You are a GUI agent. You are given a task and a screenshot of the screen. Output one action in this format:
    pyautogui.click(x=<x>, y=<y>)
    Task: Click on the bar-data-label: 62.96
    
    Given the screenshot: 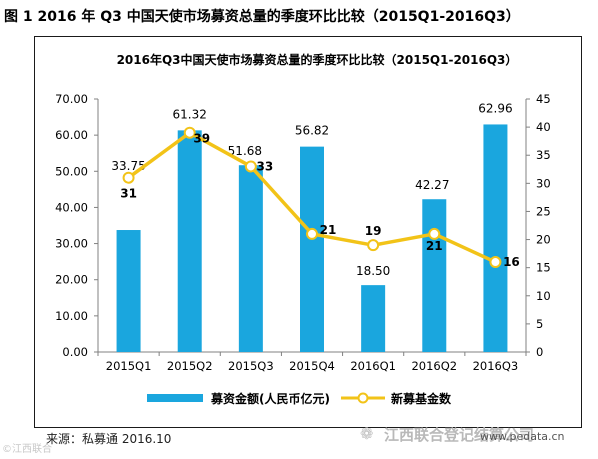 What is the action you would take?
    pyautogui.click(x=495, y=108)
    